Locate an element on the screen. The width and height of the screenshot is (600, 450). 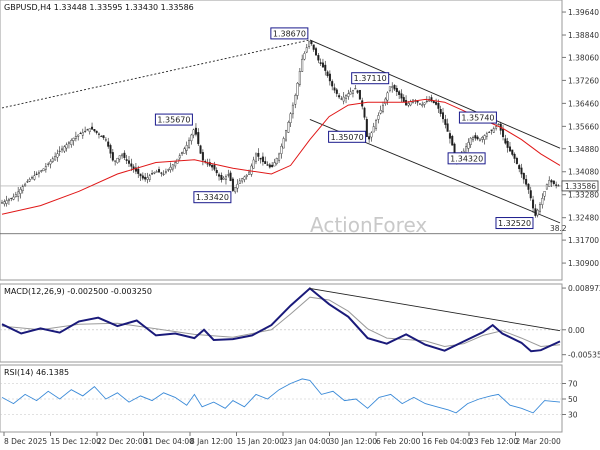
price-ytick-label: 1.35660 is located at coordinates (583, 126).